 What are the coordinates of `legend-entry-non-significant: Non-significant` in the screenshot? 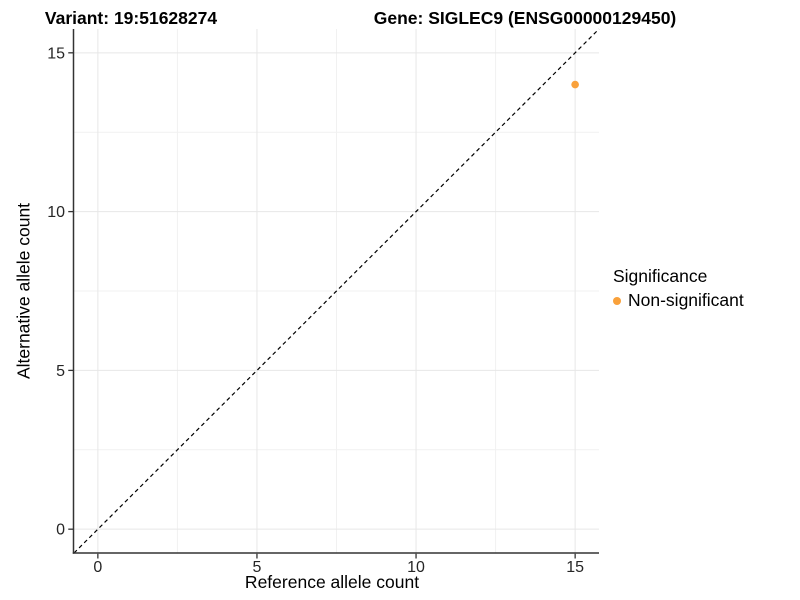 It's located at (678, 300).